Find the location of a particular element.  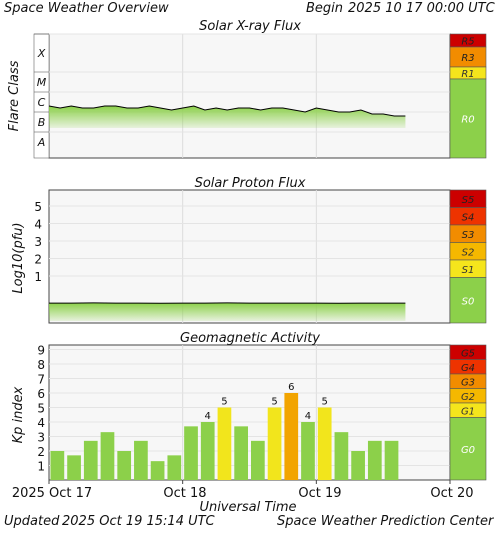

geomag-tick-7: 7 is located at coordinates (41, 380).